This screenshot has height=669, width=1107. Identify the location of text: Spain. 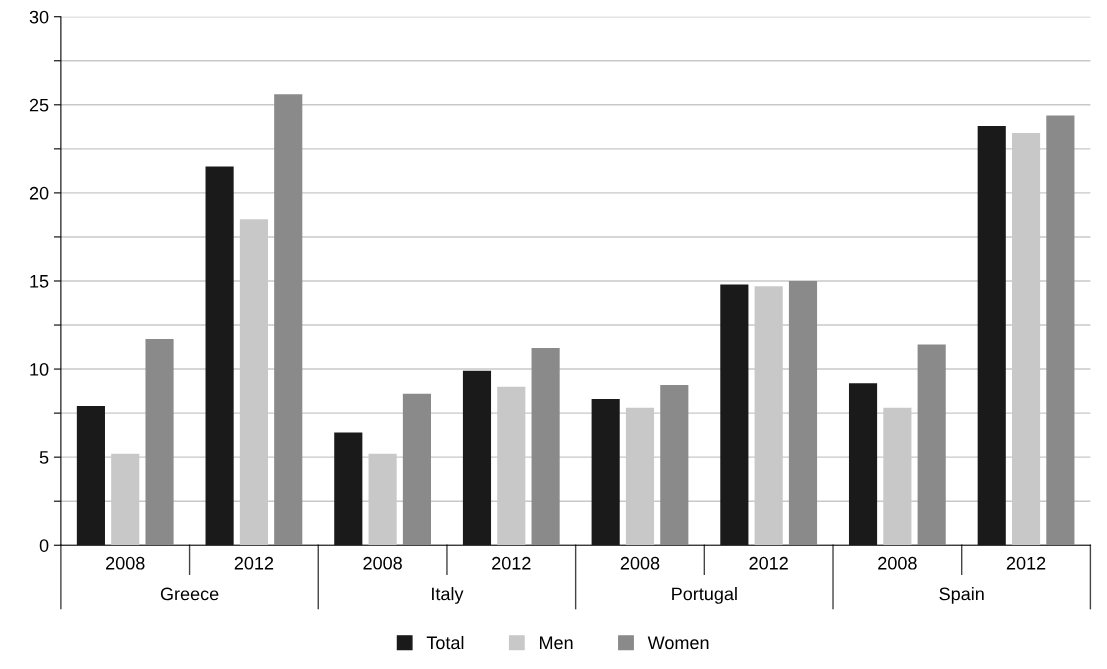
(961, 595).